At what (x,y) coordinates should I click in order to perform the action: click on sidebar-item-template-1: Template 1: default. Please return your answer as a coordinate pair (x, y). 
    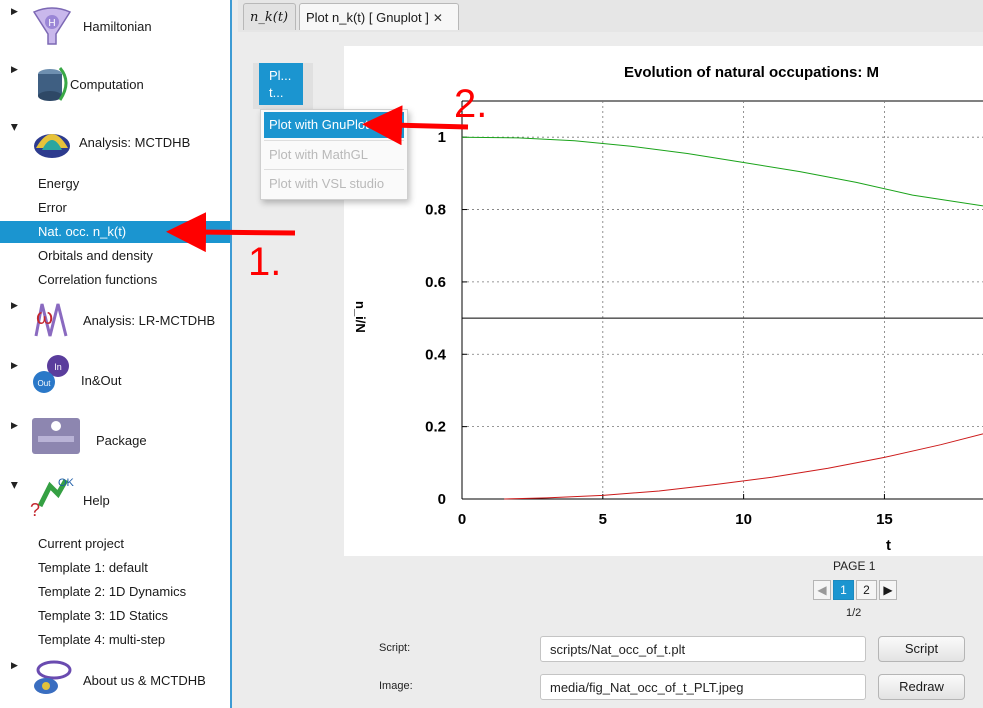
    Looking at the image, I should click on (93, 567).